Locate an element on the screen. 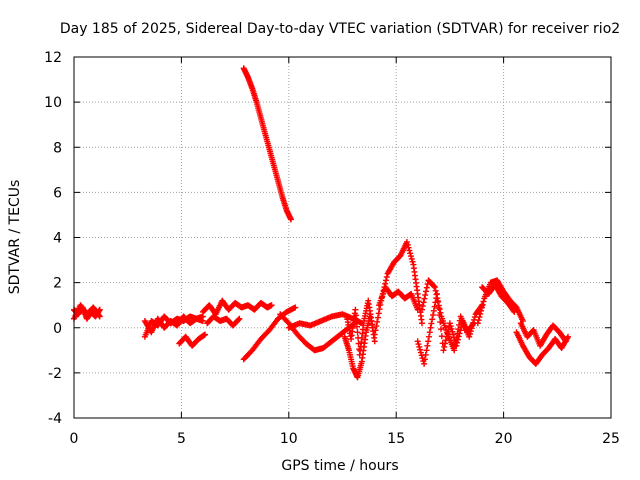 The image size is (640, 480). y-tick-label: 12 is located at coordinates (53, 58).